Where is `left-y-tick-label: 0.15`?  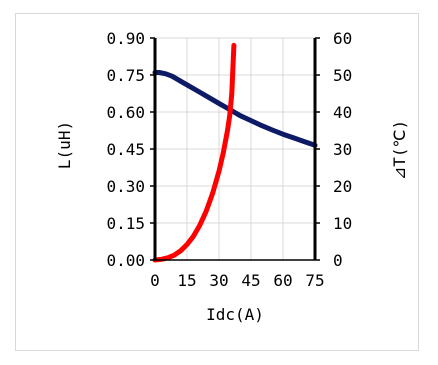 left-y-tick-label: 0.15 is located at coordinates (125, 223).